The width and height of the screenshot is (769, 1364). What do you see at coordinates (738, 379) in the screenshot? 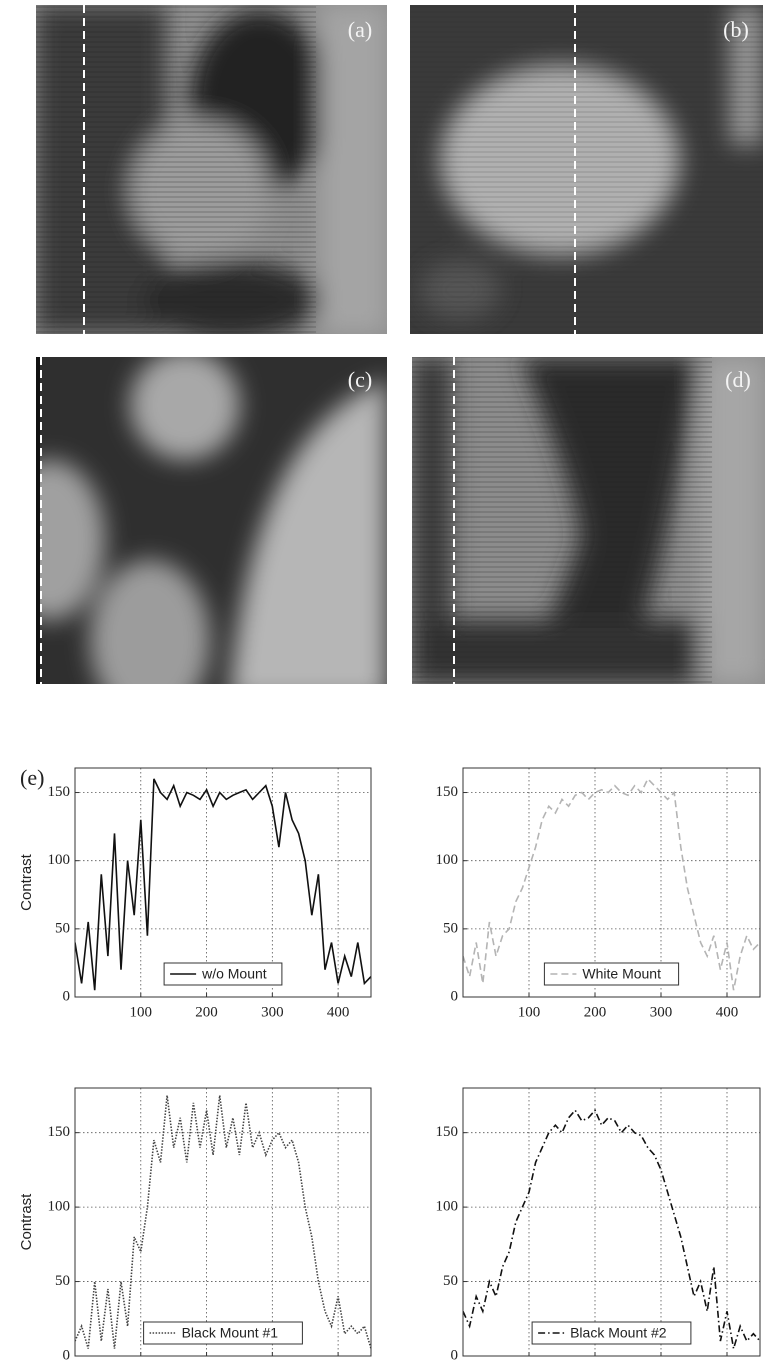
I see `panel-label: (d)` at bounding box center [738, 379].